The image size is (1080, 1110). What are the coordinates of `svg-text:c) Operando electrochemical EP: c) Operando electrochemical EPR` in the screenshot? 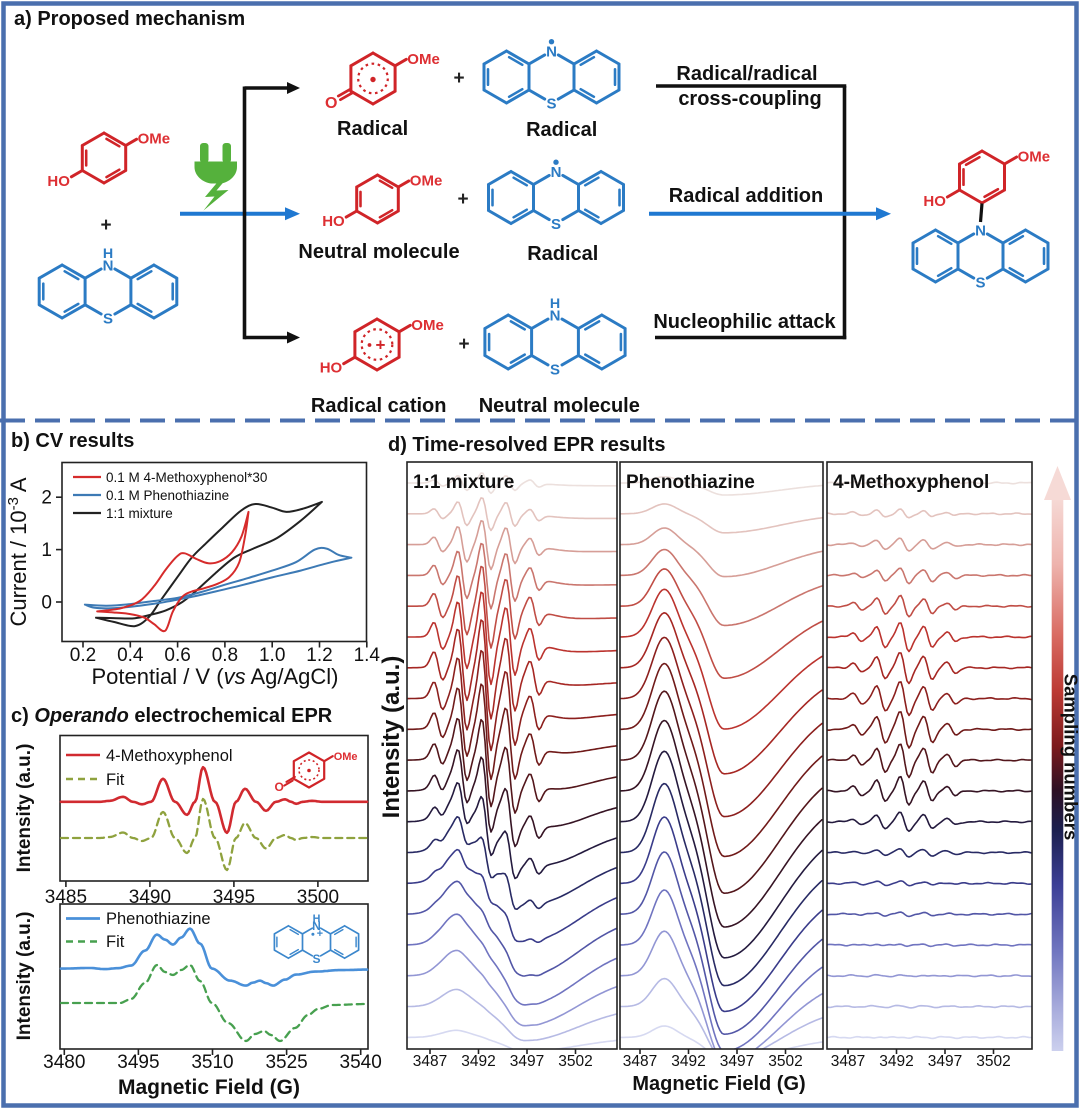 It's located at (172, 716).